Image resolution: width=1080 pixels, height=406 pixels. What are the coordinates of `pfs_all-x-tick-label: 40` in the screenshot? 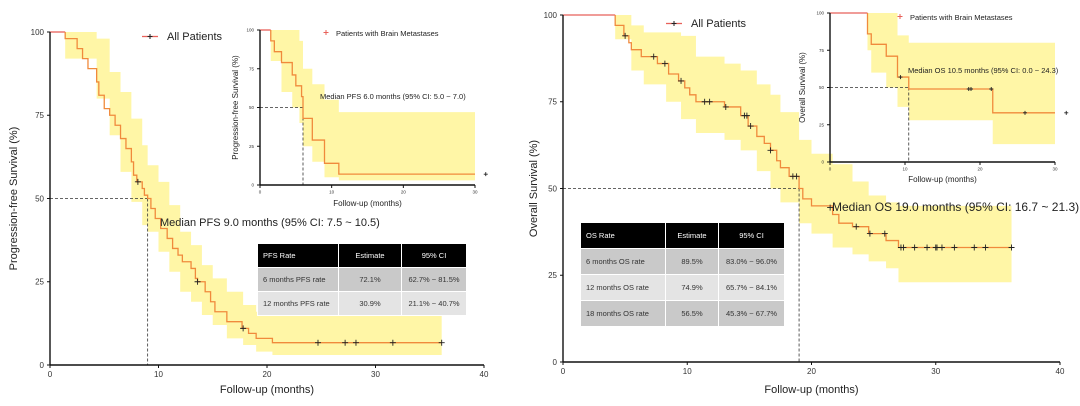 It's located at (484, 374).